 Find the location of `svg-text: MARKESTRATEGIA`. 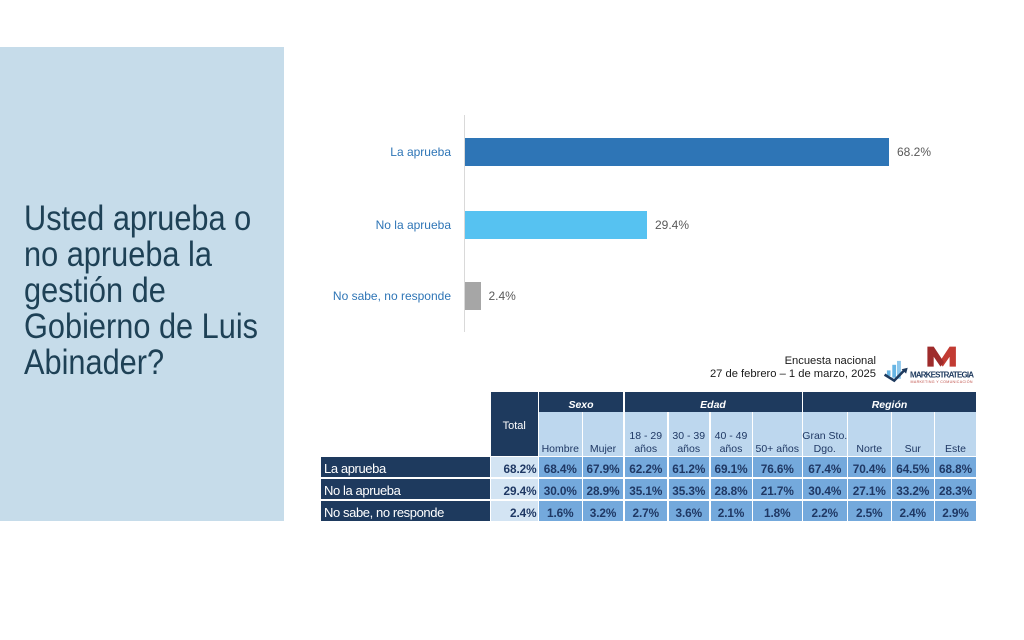

svg-text: MARKESTRATEGIA is located at coordinates (942, 374).